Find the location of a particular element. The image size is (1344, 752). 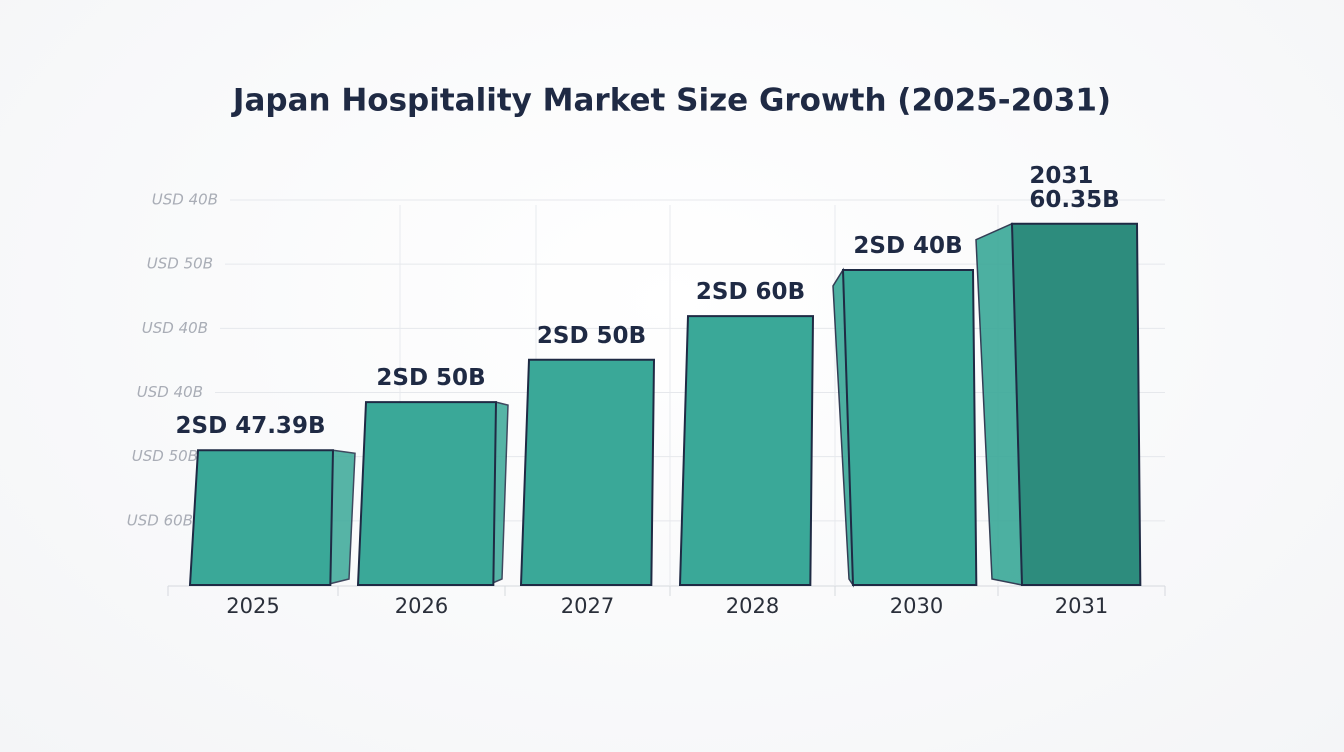

x-tick-label: 2025 is located at coordinates (252, 606).